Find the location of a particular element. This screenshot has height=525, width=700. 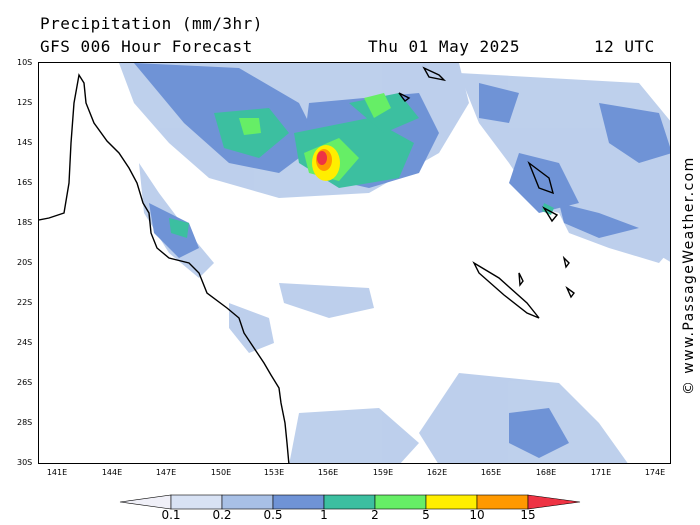

lat-label: 30S is located at coordinates (25, 462).